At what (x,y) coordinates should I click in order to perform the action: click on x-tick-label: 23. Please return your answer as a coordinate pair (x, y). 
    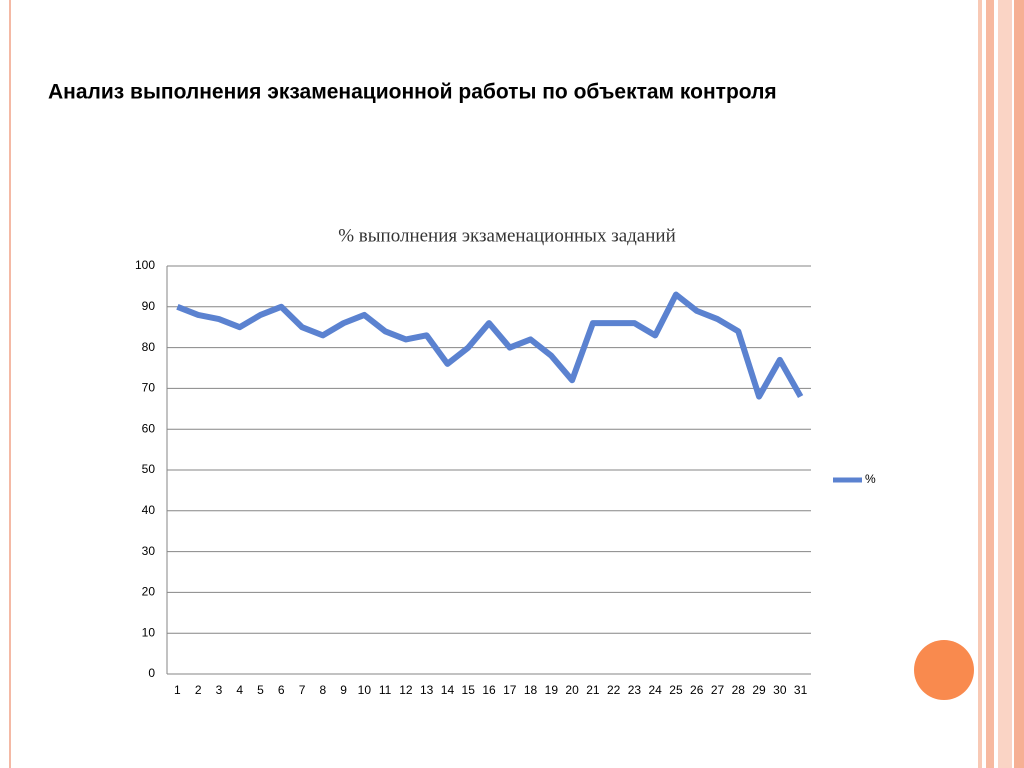
    Looking at the image, I should click on (635, 690).